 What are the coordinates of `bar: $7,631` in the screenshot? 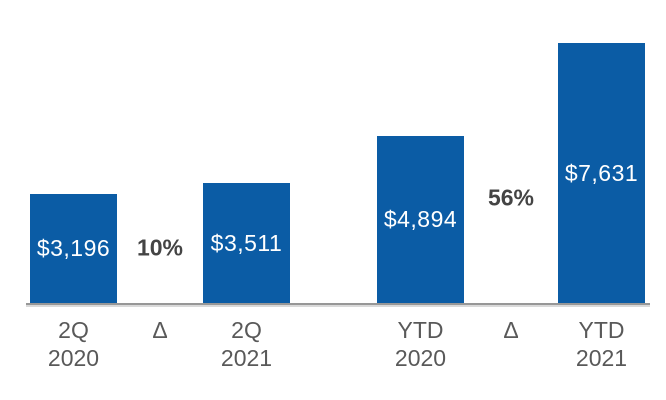 It's located at (601, 173).